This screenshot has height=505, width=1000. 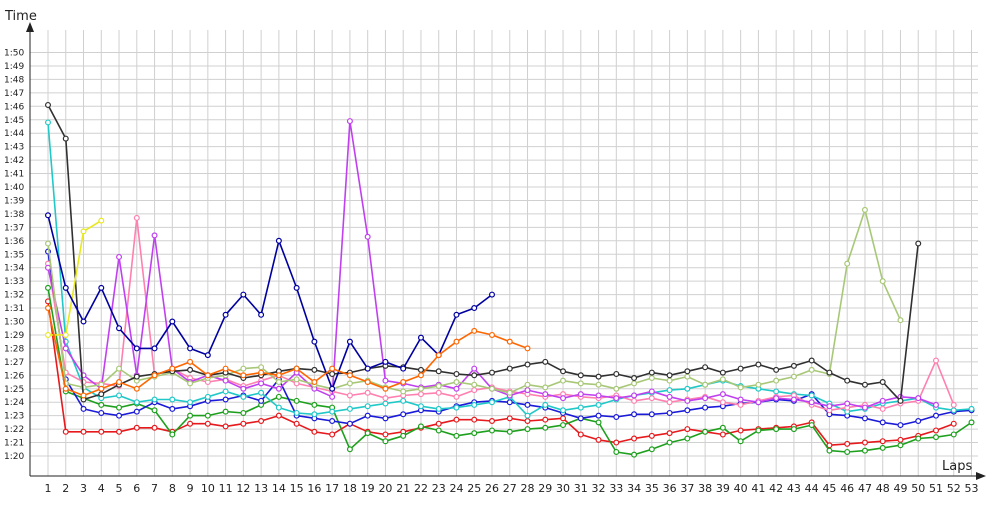 I want to click on y-tick-label: 1:46, so click(x=14, y=107).